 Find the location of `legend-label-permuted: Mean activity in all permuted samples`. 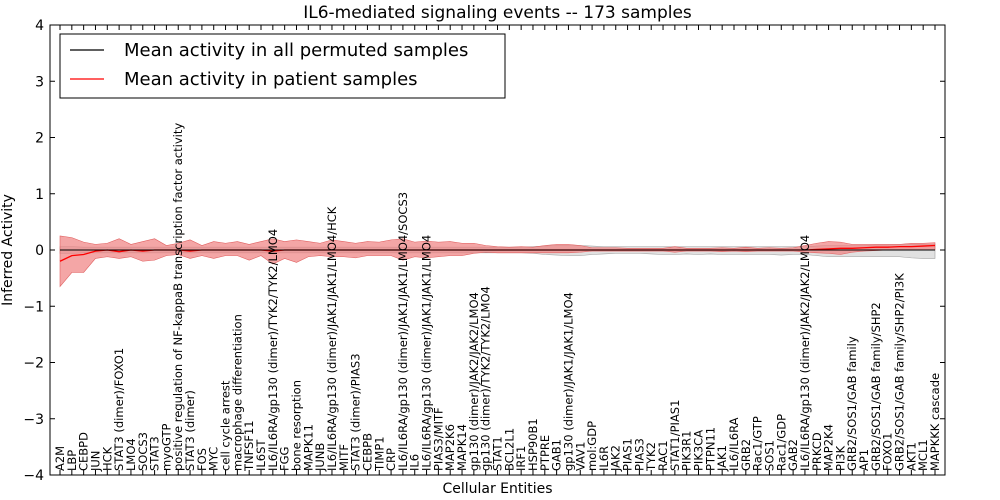

legend-label-permuted: Mean activity in all permuted samples is located at coordinates (296, 50).